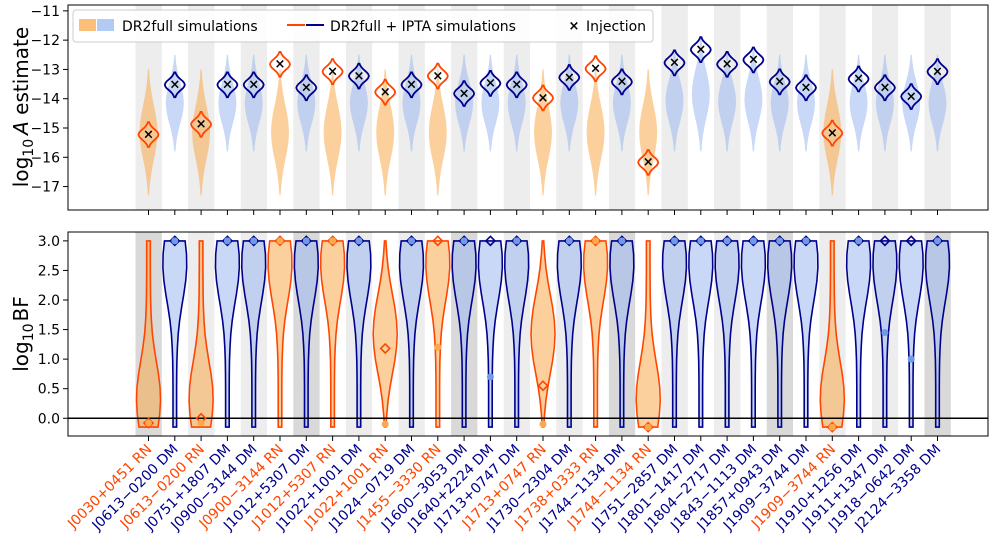 This screenshot has width=996, height=550. What do you see at coordinates (49, 301) in the screenshot?
I see `bottom-ytick-label-2: 2.0` at bounding box center [49, 301].